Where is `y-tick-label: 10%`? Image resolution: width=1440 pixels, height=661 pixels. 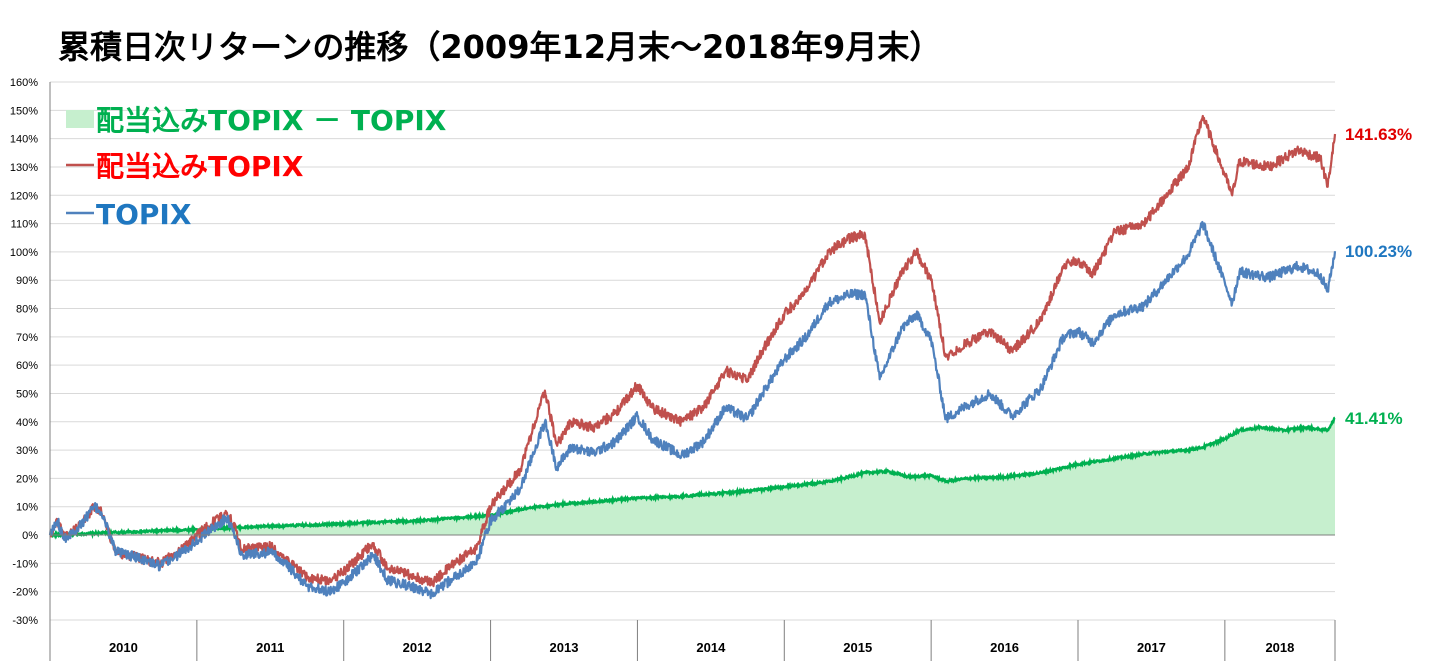
y-tick-label: 10% is located at coordinates (27, 508).